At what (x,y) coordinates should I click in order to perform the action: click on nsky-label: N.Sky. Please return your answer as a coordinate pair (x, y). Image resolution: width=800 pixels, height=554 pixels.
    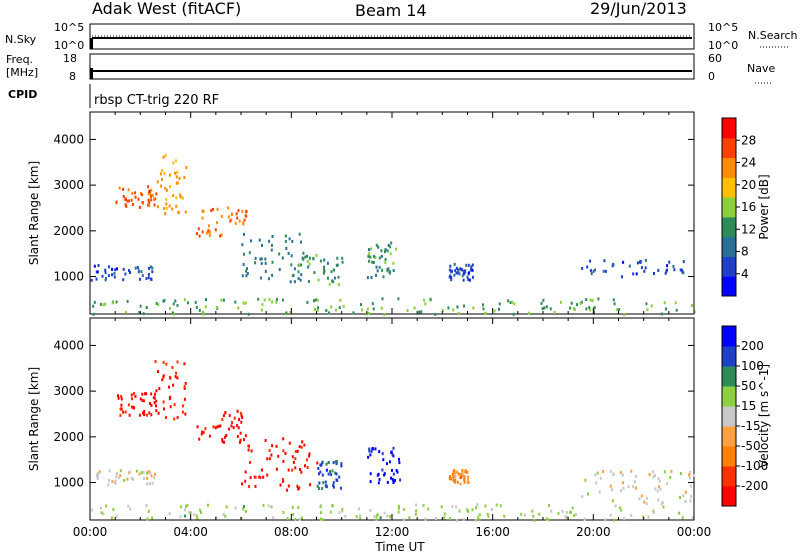
    Looking at the image, I should click on (21, 39).